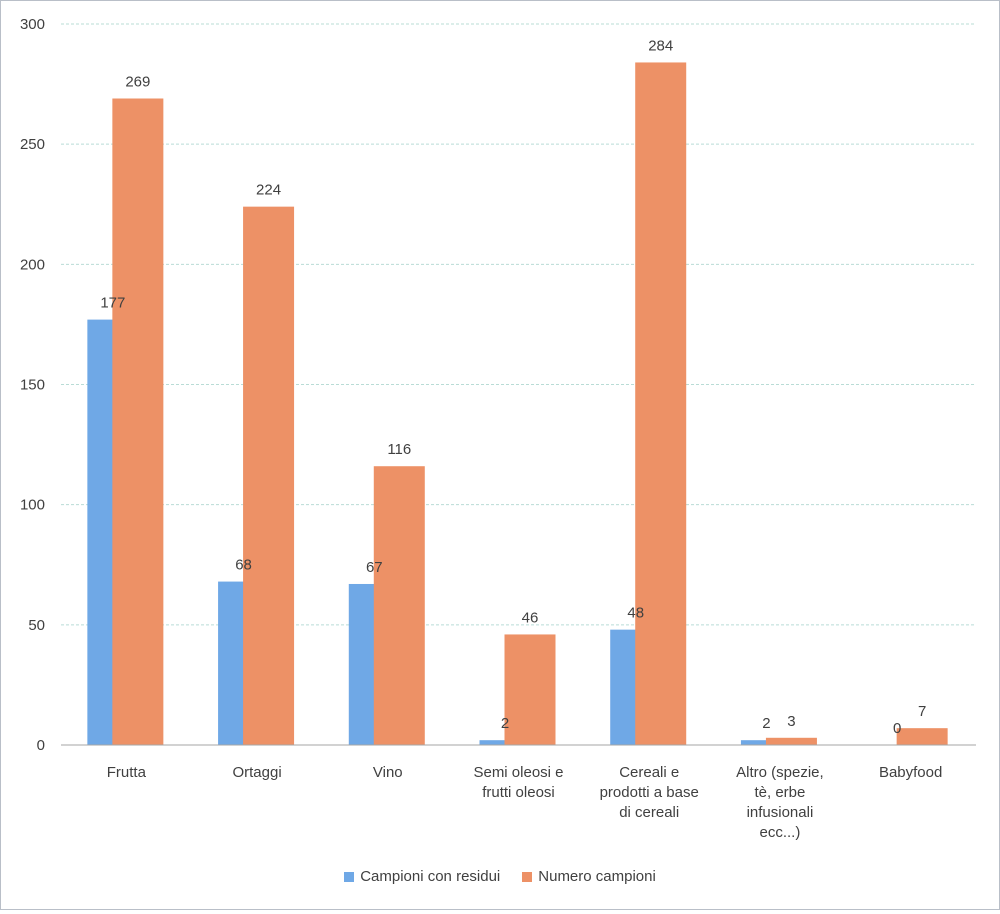 The image size is (1000, 914). Describe the element at coordinates (649, 792) in the screenshot. I see `x-category-label: Cereali e prodotti a base di cereali` at that location.